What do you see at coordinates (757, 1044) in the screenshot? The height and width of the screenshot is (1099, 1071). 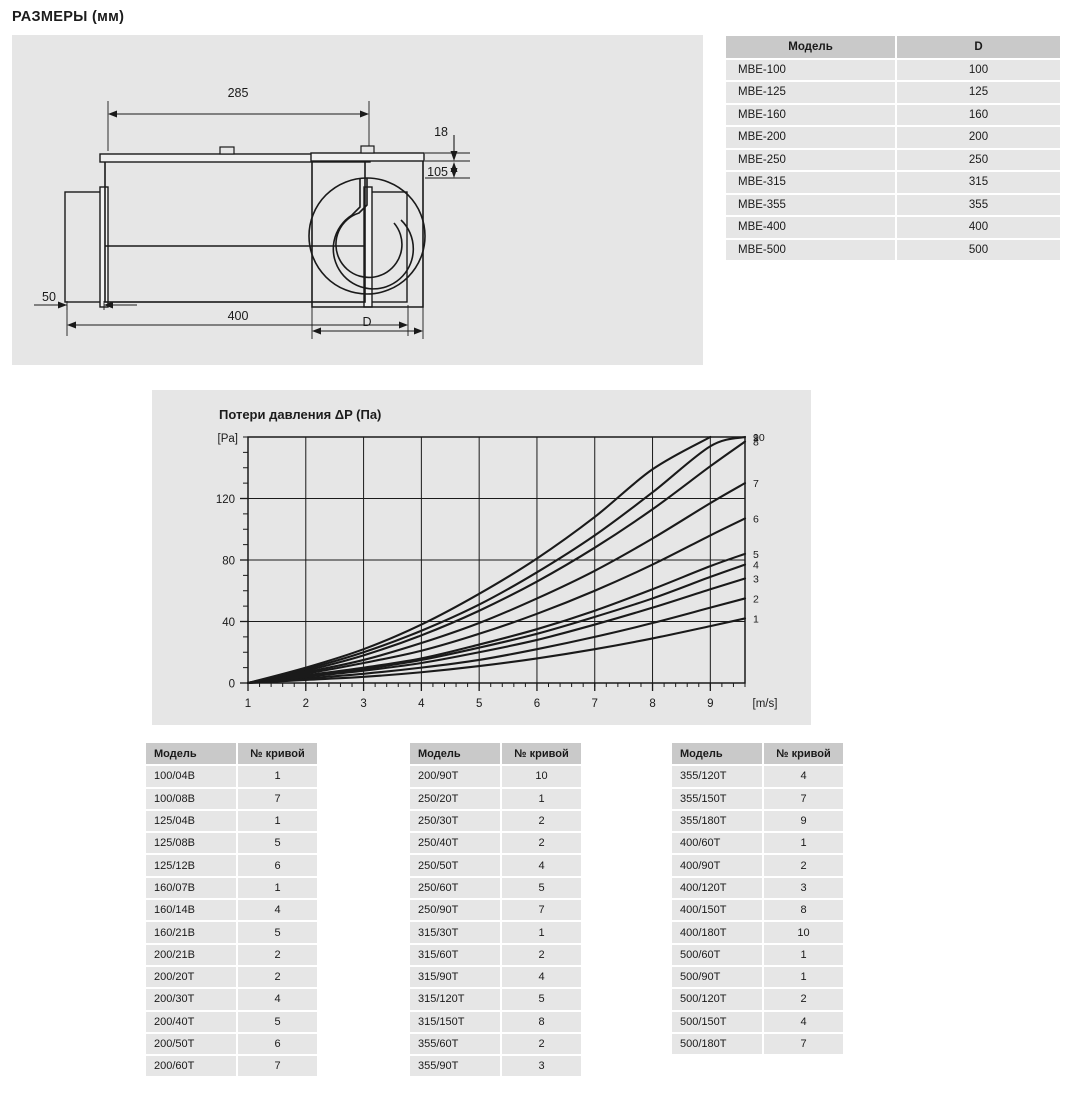 I see `table-row: 500/180T 7` at bounding box center [757, 1044].